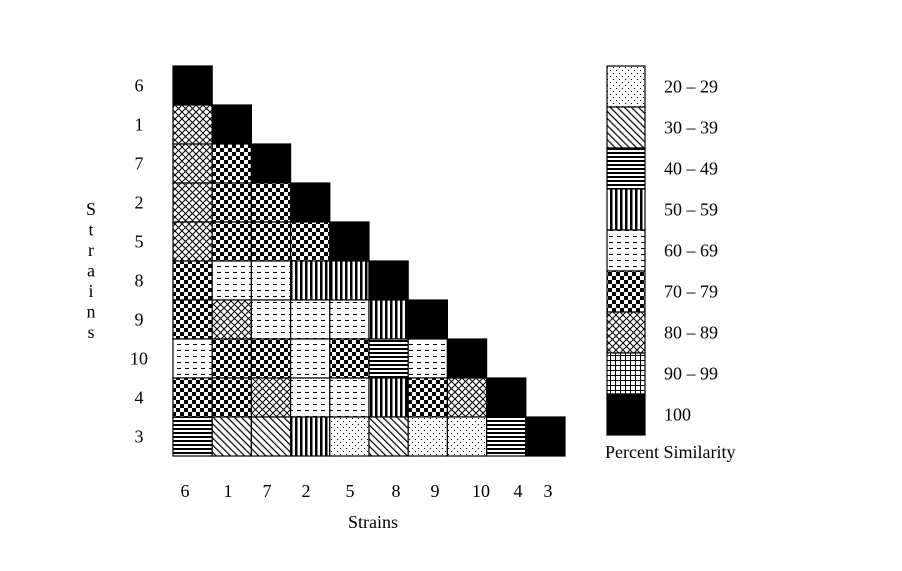  Describe the element at coordinates (396, 491) in the screenshot. I see `x-tick-label: 8` at that location.